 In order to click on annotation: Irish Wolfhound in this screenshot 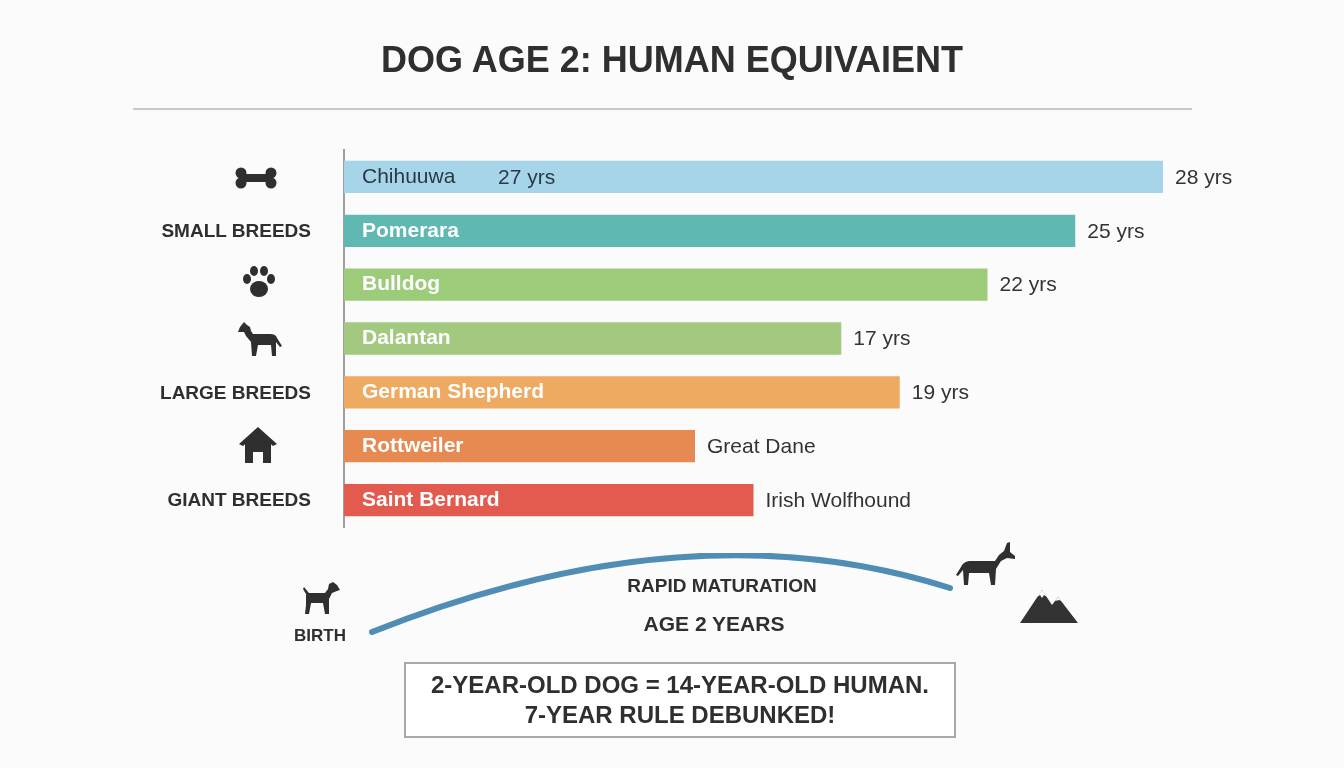, I will do `click(838, 499)`.